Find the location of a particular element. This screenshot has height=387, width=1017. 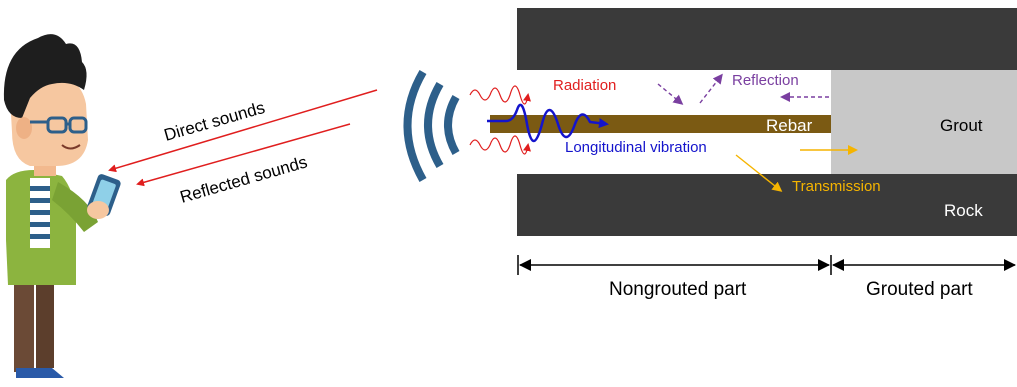

reflected-sounds-label: Reflected sounds is located at coordinates (244, 179).